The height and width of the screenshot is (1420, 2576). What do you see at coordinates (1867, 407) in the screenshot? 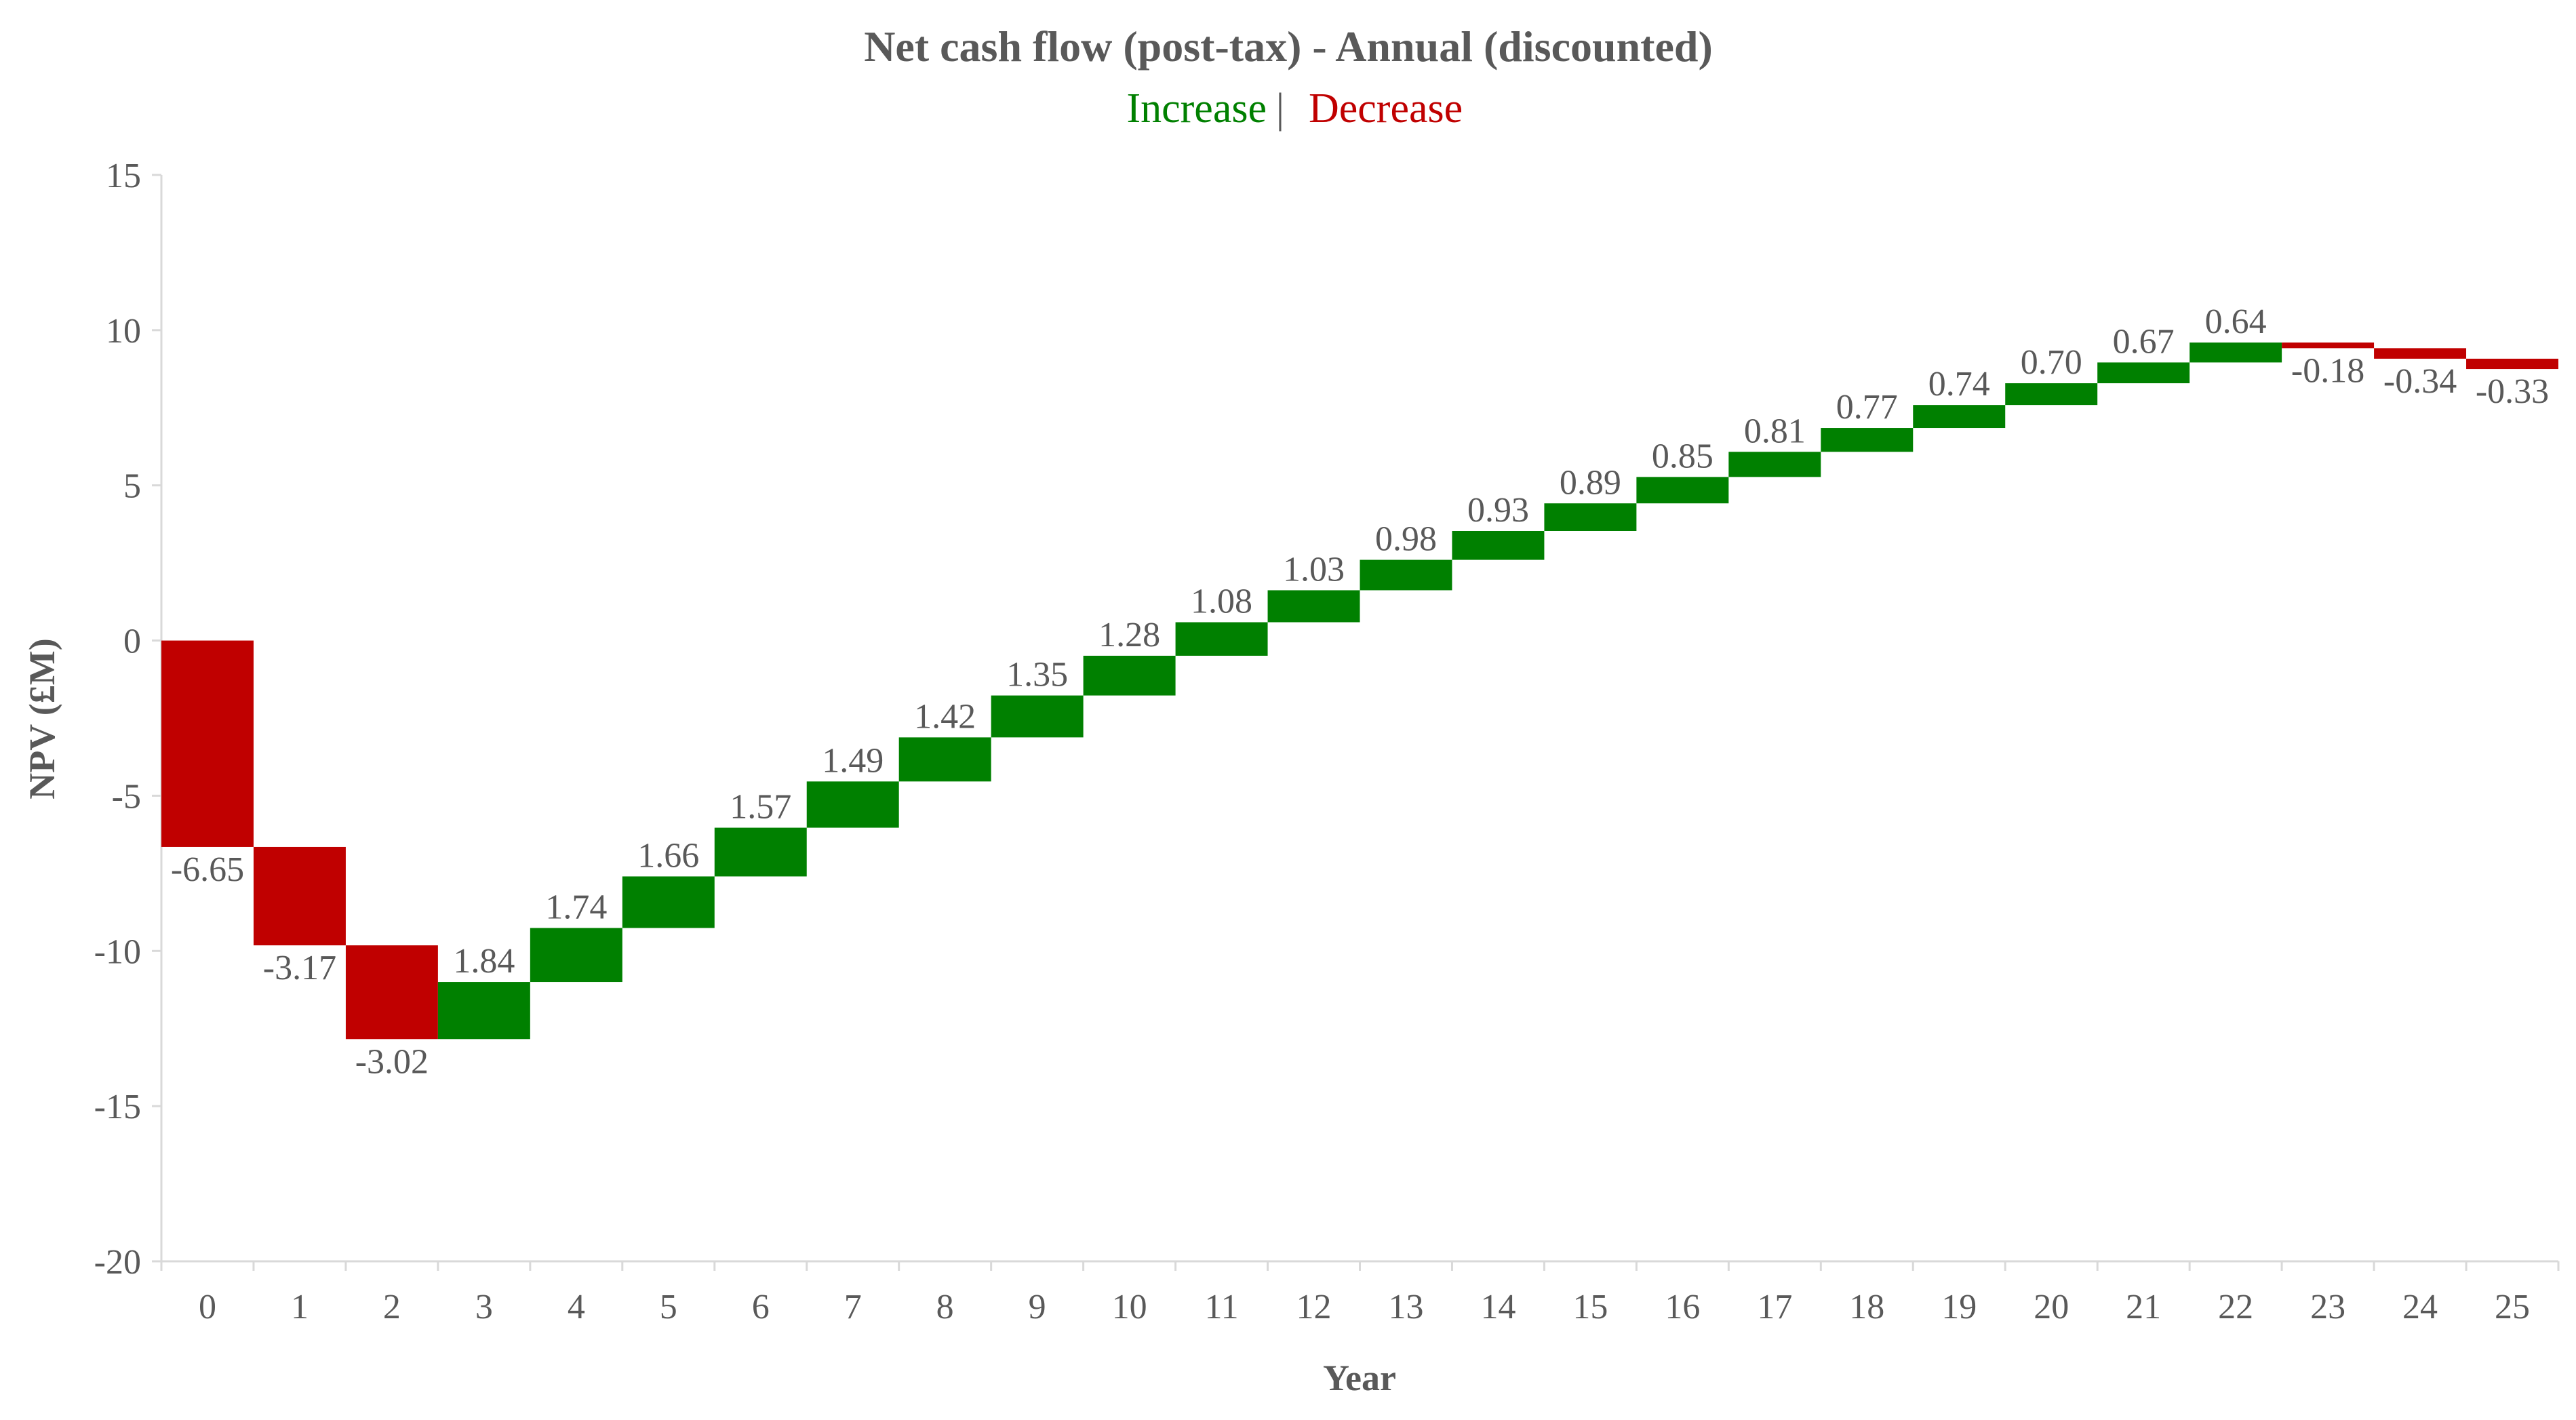
I see `bar-data-label: 0.77` at bounding box center [1867, 407].